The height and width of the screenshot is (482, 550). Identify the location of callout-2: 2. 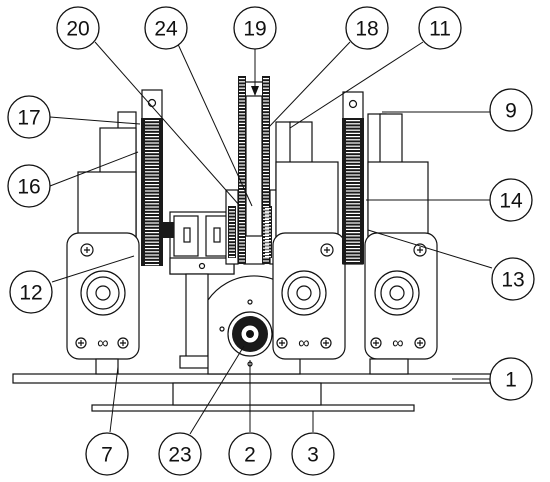
(250, 454).